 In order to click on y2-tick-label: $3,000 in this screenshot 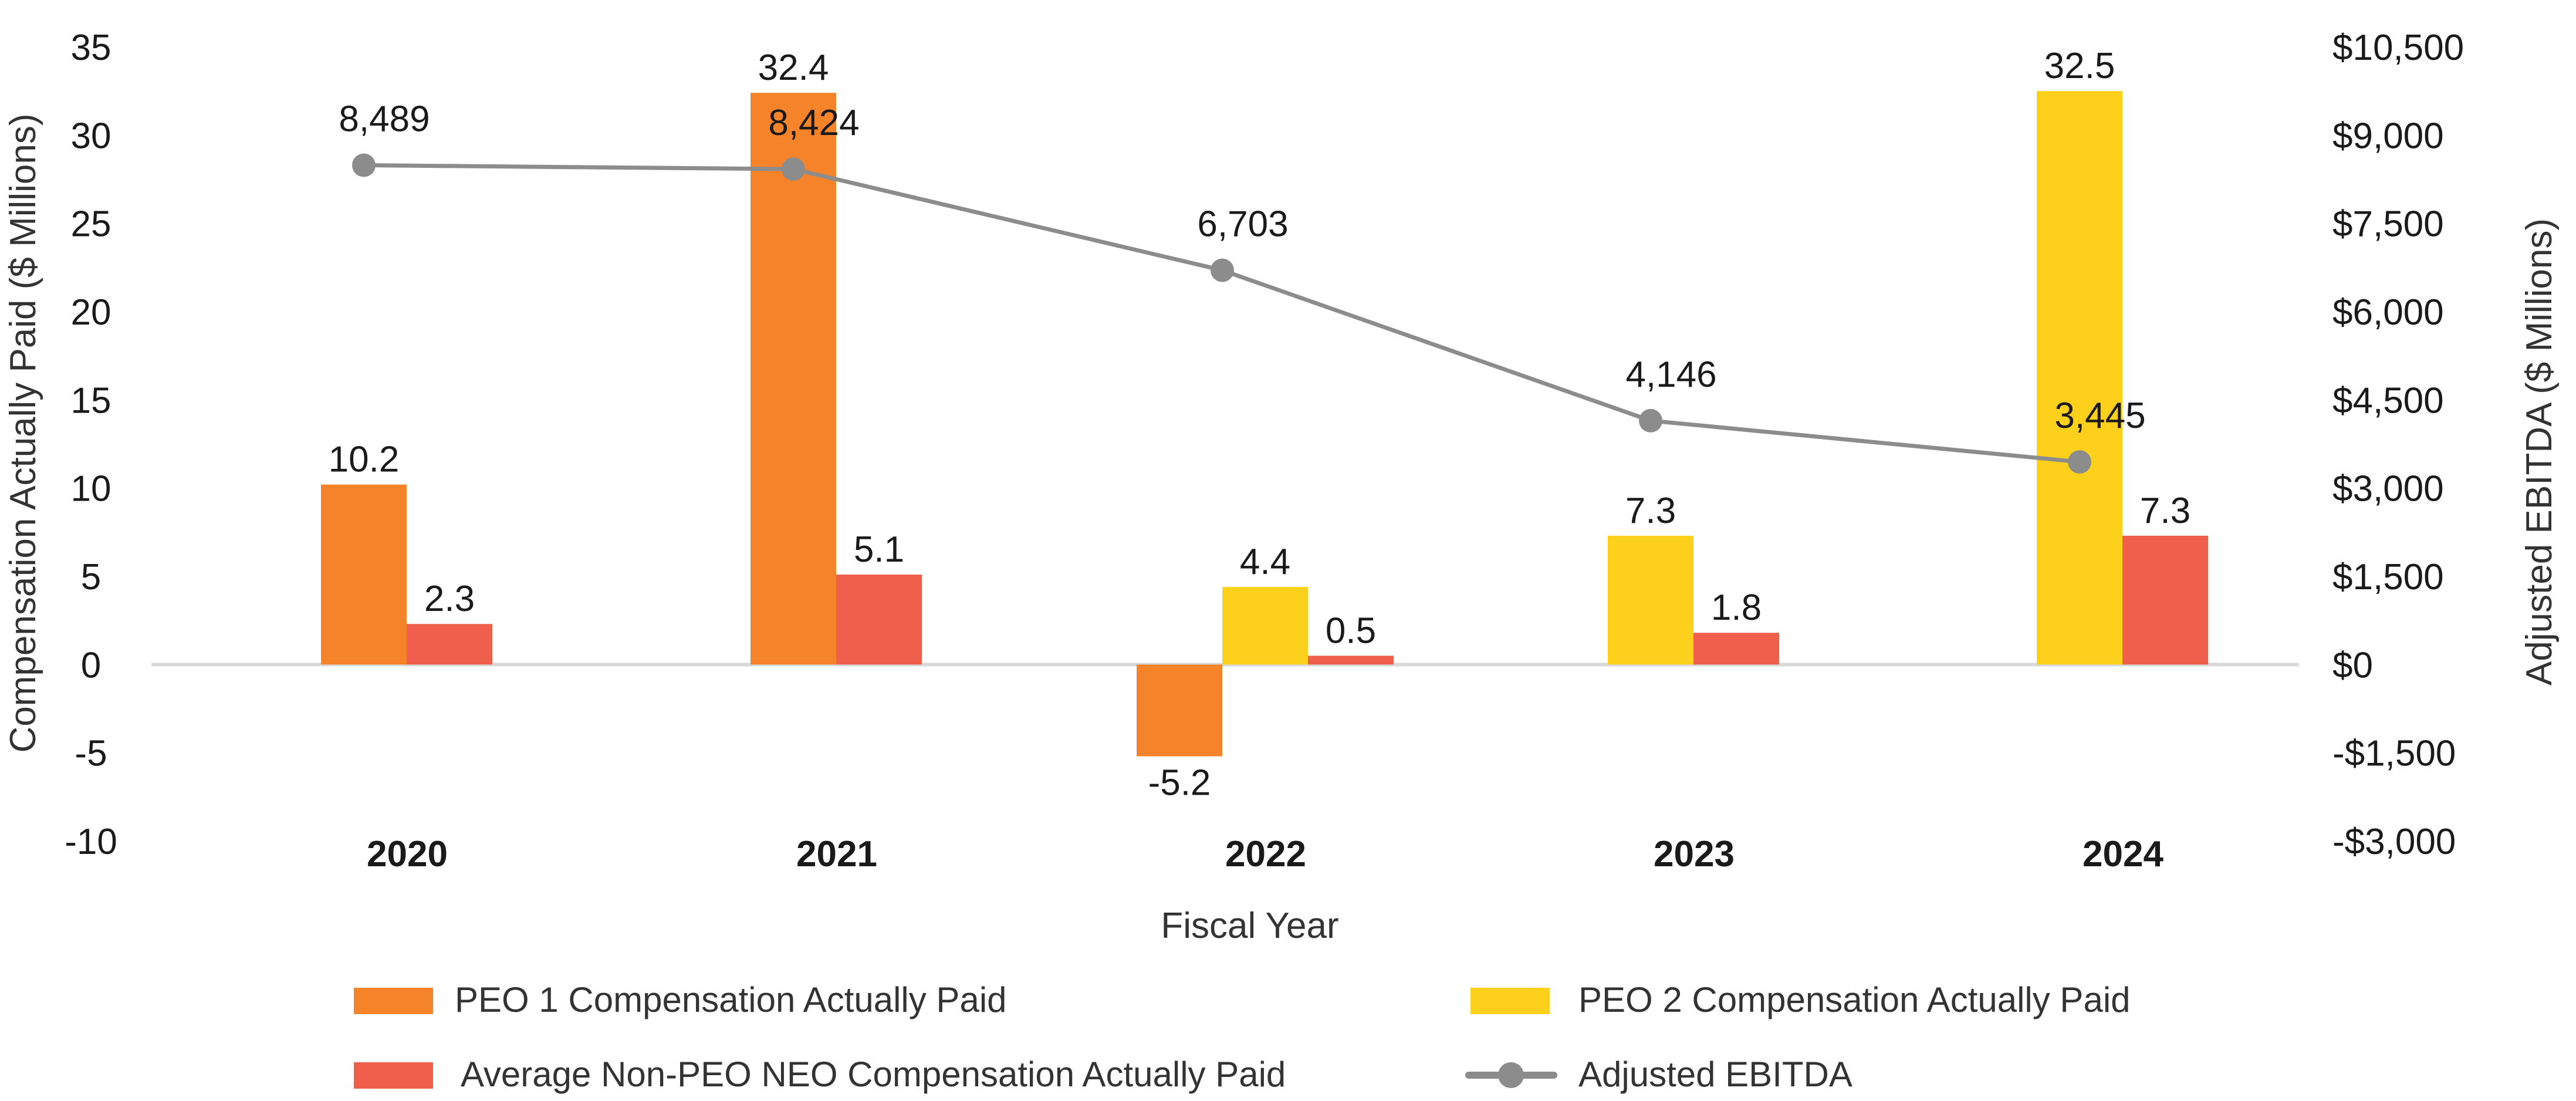, I will do `click(2388, 489)`.